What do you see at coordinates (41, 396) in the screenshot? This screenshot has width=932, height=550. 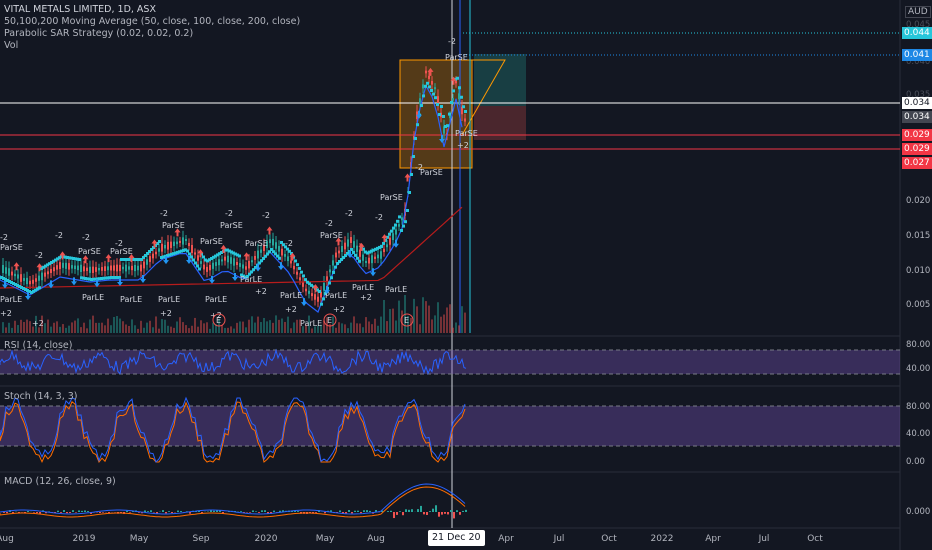 I see `stoch-label: Stoch (14, 3, 3)` at bounding box center [41, 396].